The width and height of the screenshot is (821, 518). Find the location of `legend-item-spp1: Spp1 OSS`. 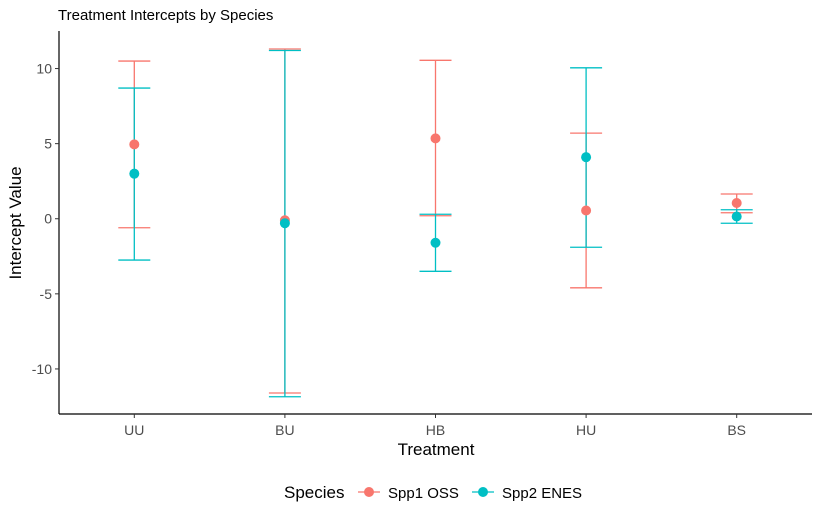

legend-item-spp1: Spp1 OSS is located at coordinates (408, 493).